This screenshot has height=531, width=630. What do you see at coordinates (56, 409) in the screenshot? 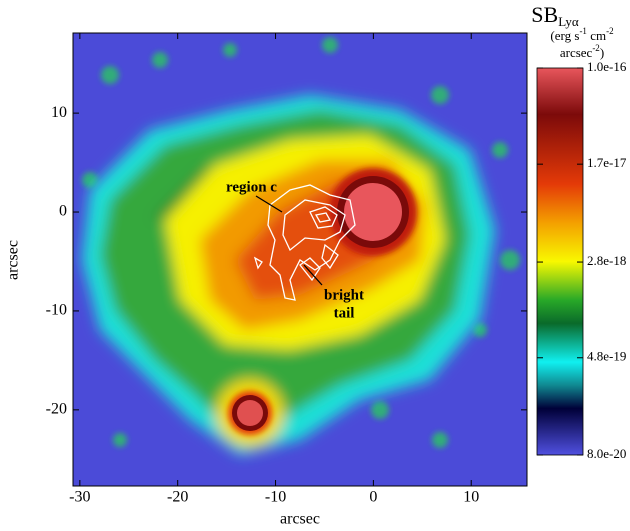
I see `y-tick-label: -20` at bounding box center [56, 409].